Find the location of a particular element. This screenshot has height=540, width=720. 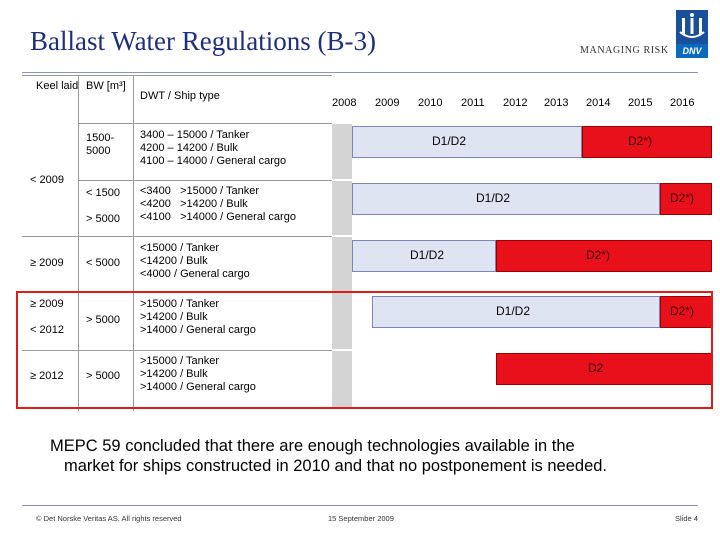

row1-d2-label: D2*) is located at coordinates (640, 141).